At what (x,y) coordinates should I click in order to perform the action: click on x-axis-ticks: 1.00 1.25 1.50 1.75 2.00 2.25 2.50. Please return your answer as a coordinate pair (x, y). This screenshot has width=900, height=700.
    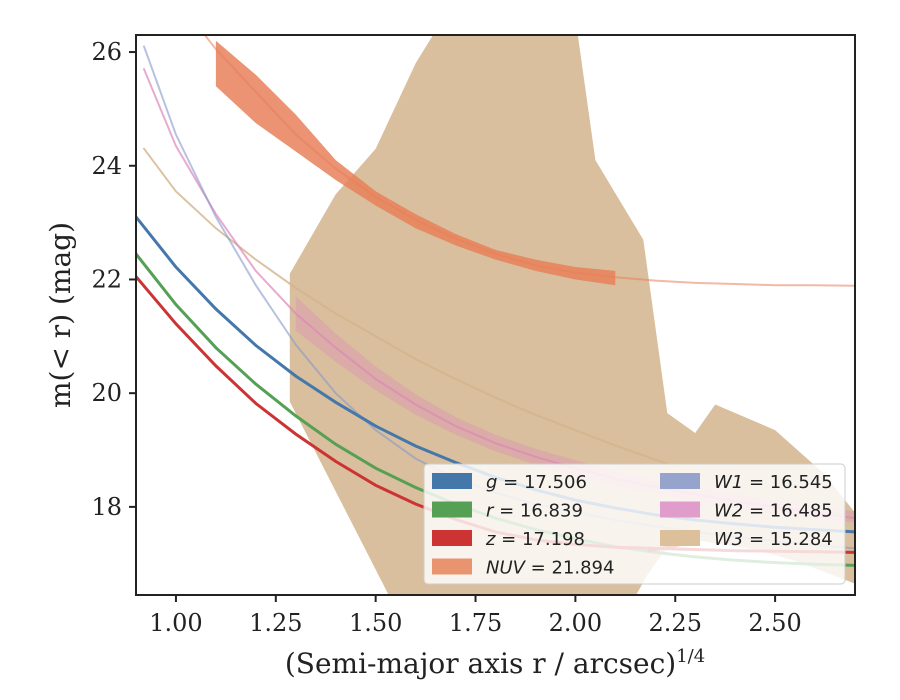
    Looking at the image, I should click on (475, 616).